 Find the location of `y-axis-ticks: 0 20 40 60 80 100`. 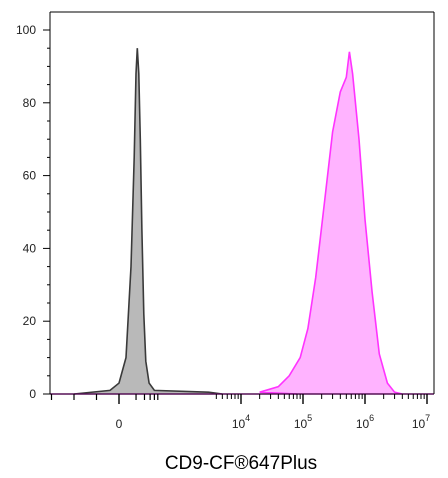

y-axis-ticks: 0 20 40 60 80 100 is located at coordinates (33, 212).